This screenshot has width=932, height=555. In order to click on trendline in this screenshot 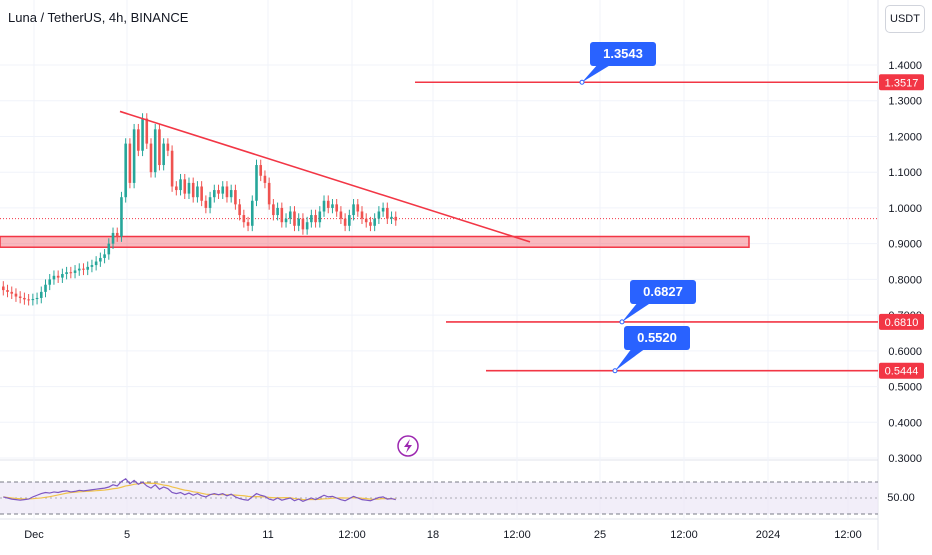, I will do `click(325, 176)`.